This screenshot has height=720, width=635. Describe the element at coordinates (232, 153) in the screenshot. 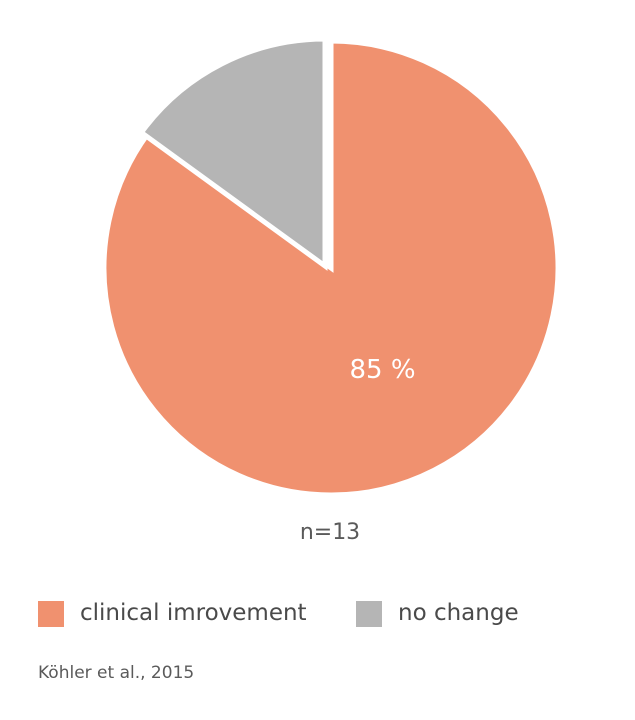

I see `pie-slice-no-change` at that location.